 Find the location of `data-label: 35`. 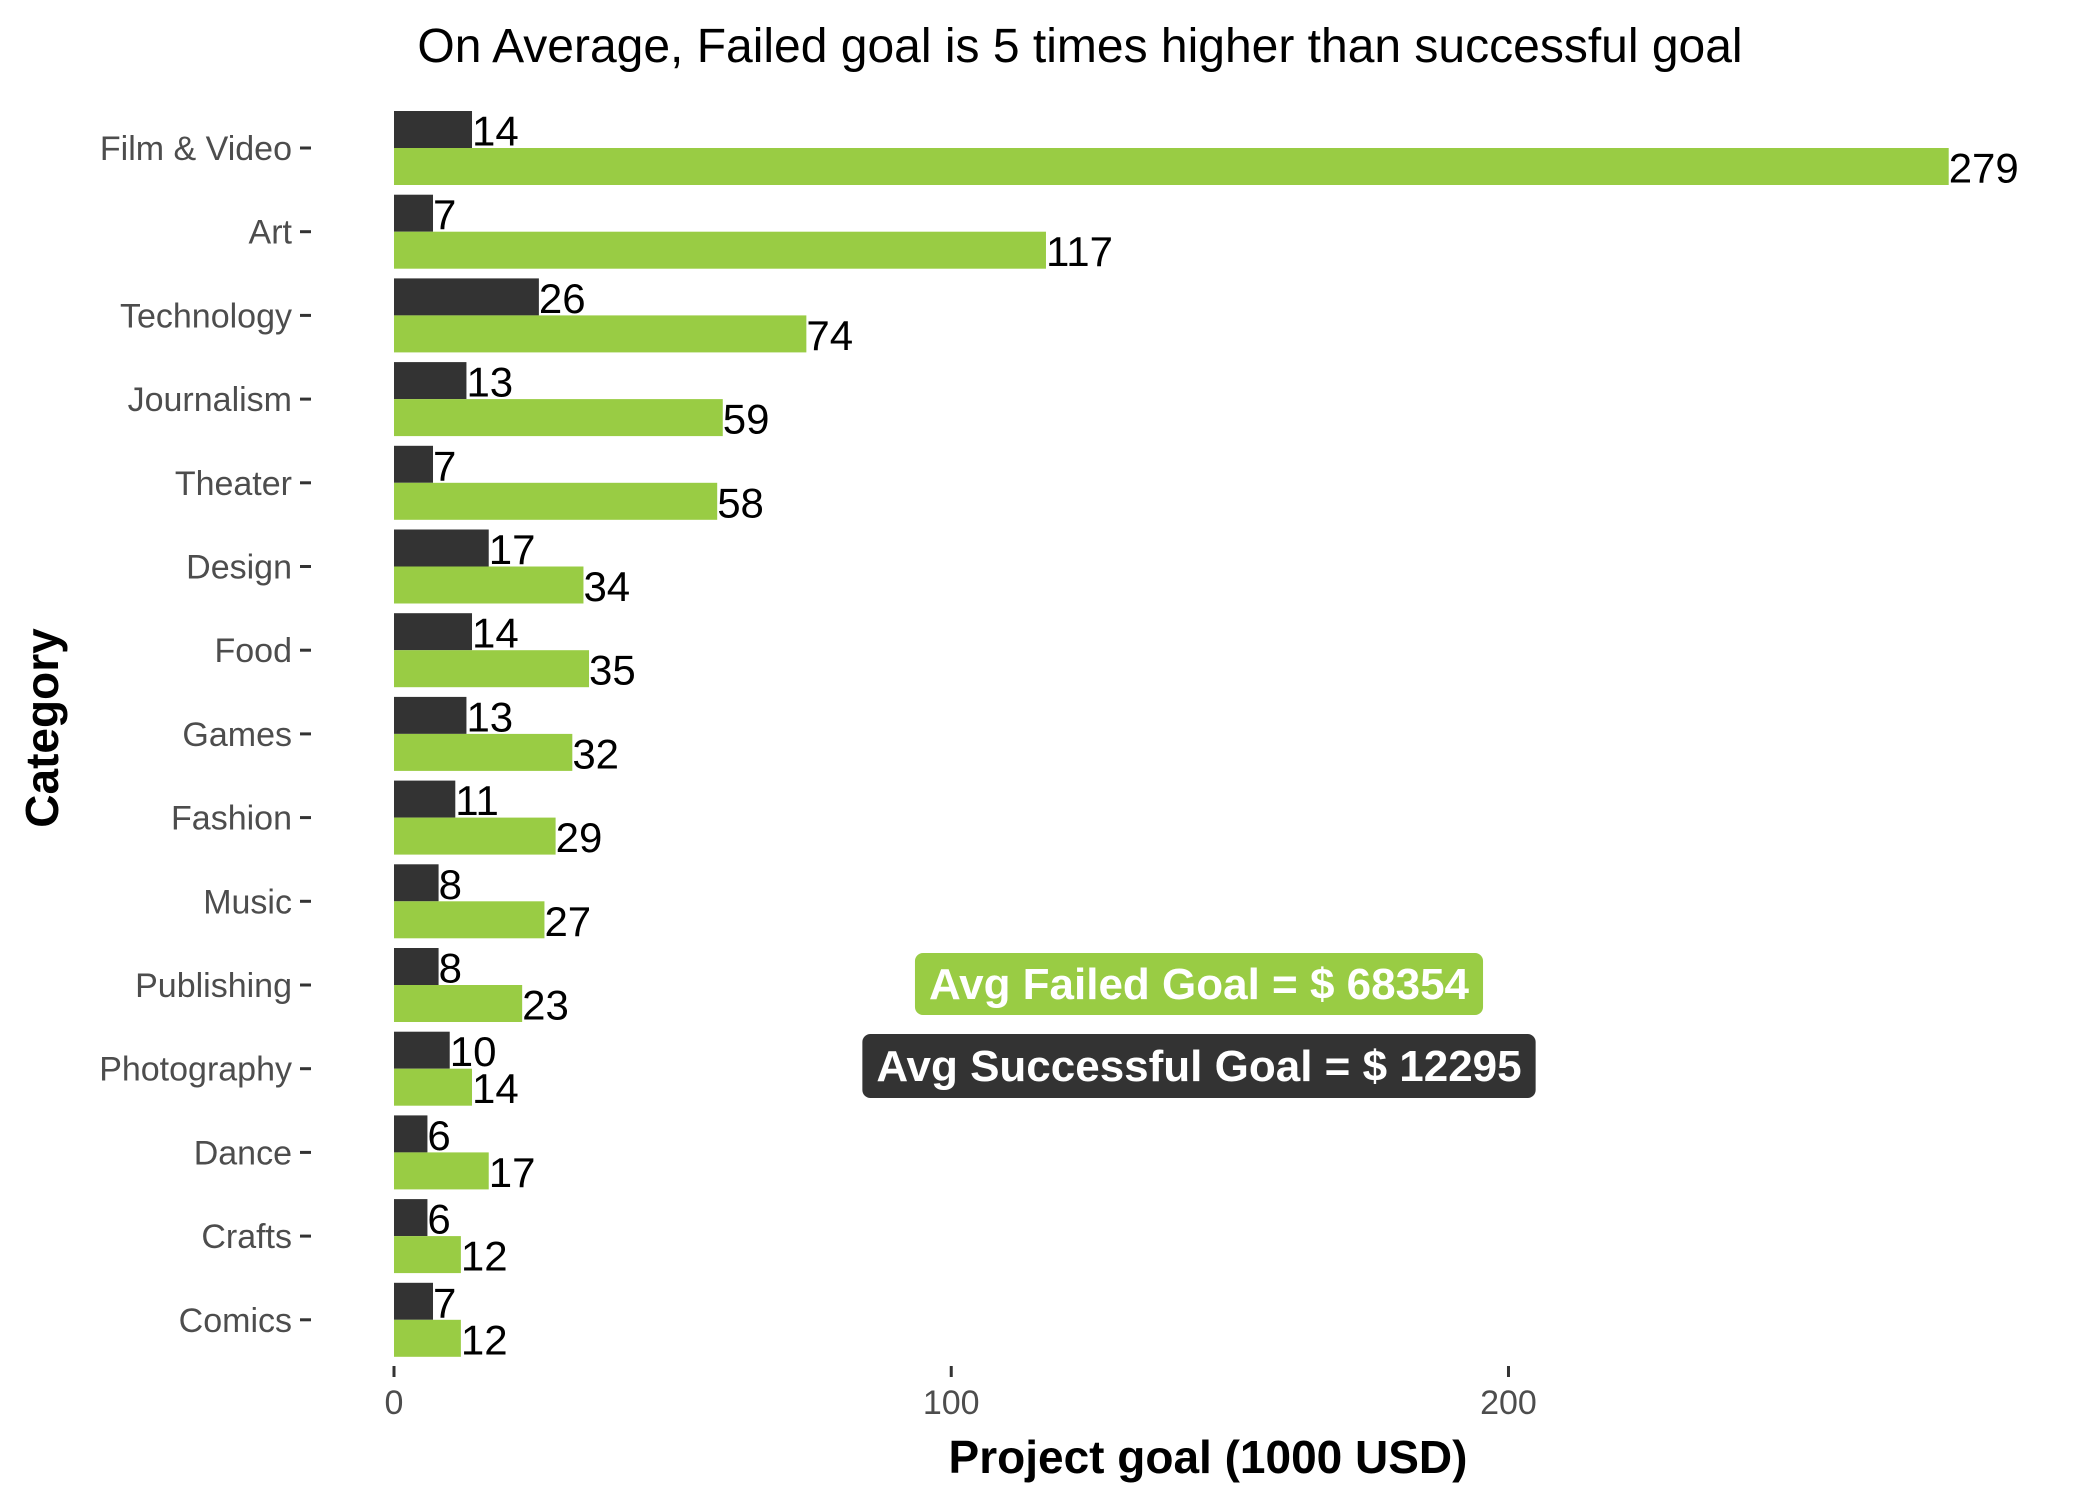

data-label: 35 is located at coordinates (612, 670).